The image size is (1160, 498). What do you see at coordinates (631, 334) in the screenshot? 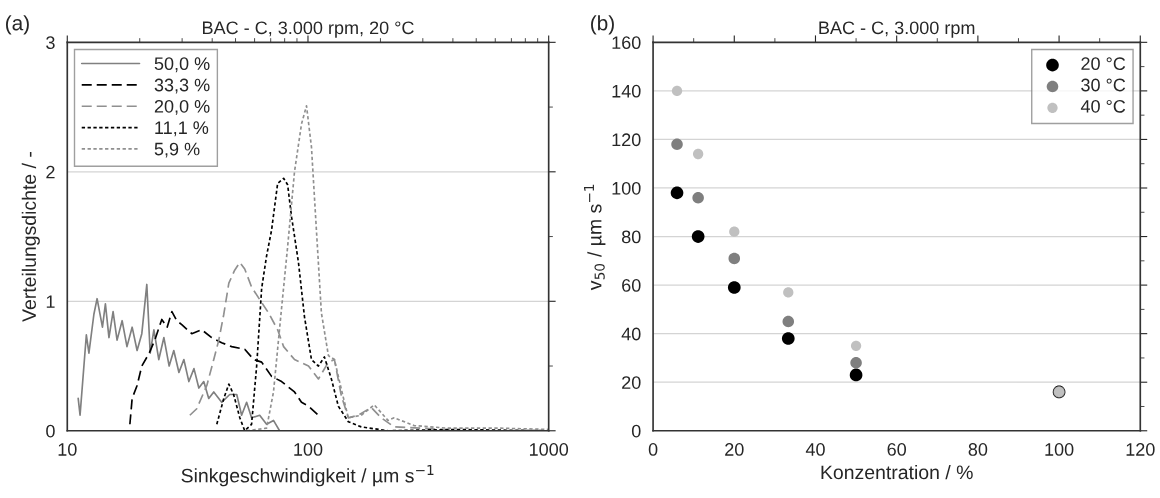
I see `y-tick-label: 40` at bounding box center [631, 334].